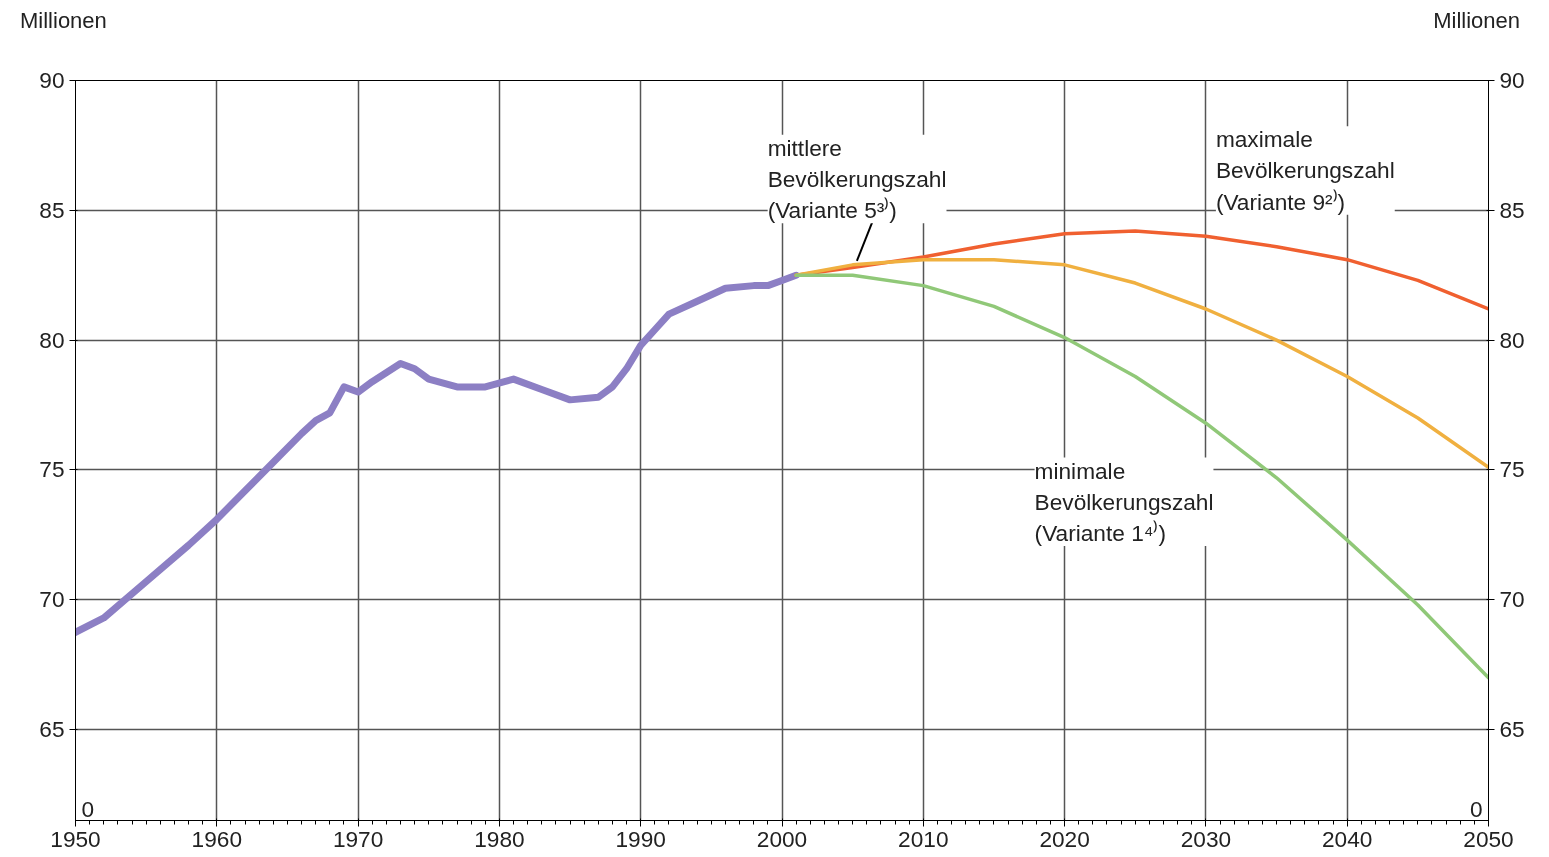  Describe the element at coordinates (1512, 209) in the screenshot. I see `y2-tick-label: 85` at that location.